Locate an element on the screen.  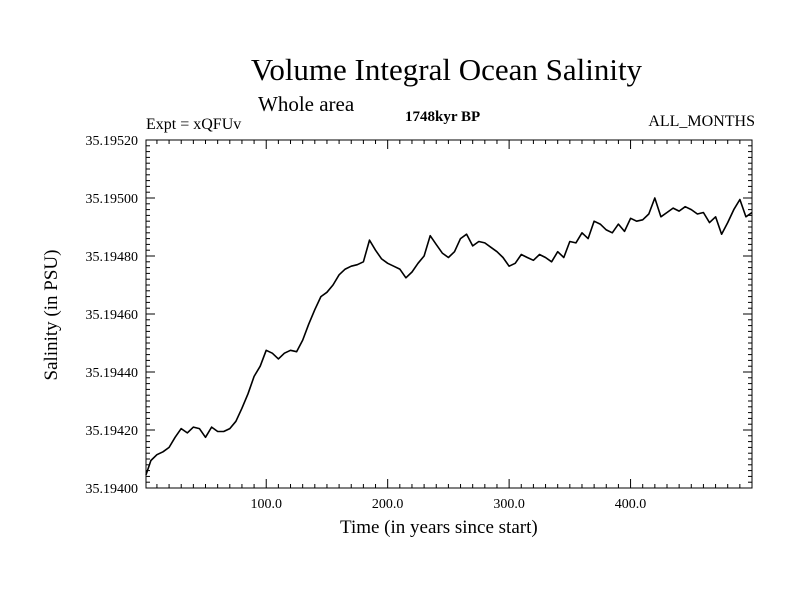
x-tick-label: 400.0 is located at coordinates (631, 504).